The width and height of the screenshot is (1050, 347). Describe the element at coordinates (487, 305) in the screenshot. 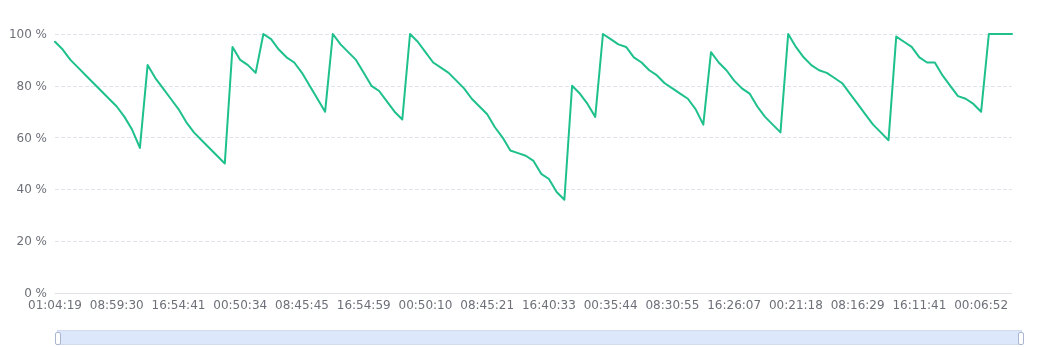

I see `x-tick-label: 08:45:21` at that location.